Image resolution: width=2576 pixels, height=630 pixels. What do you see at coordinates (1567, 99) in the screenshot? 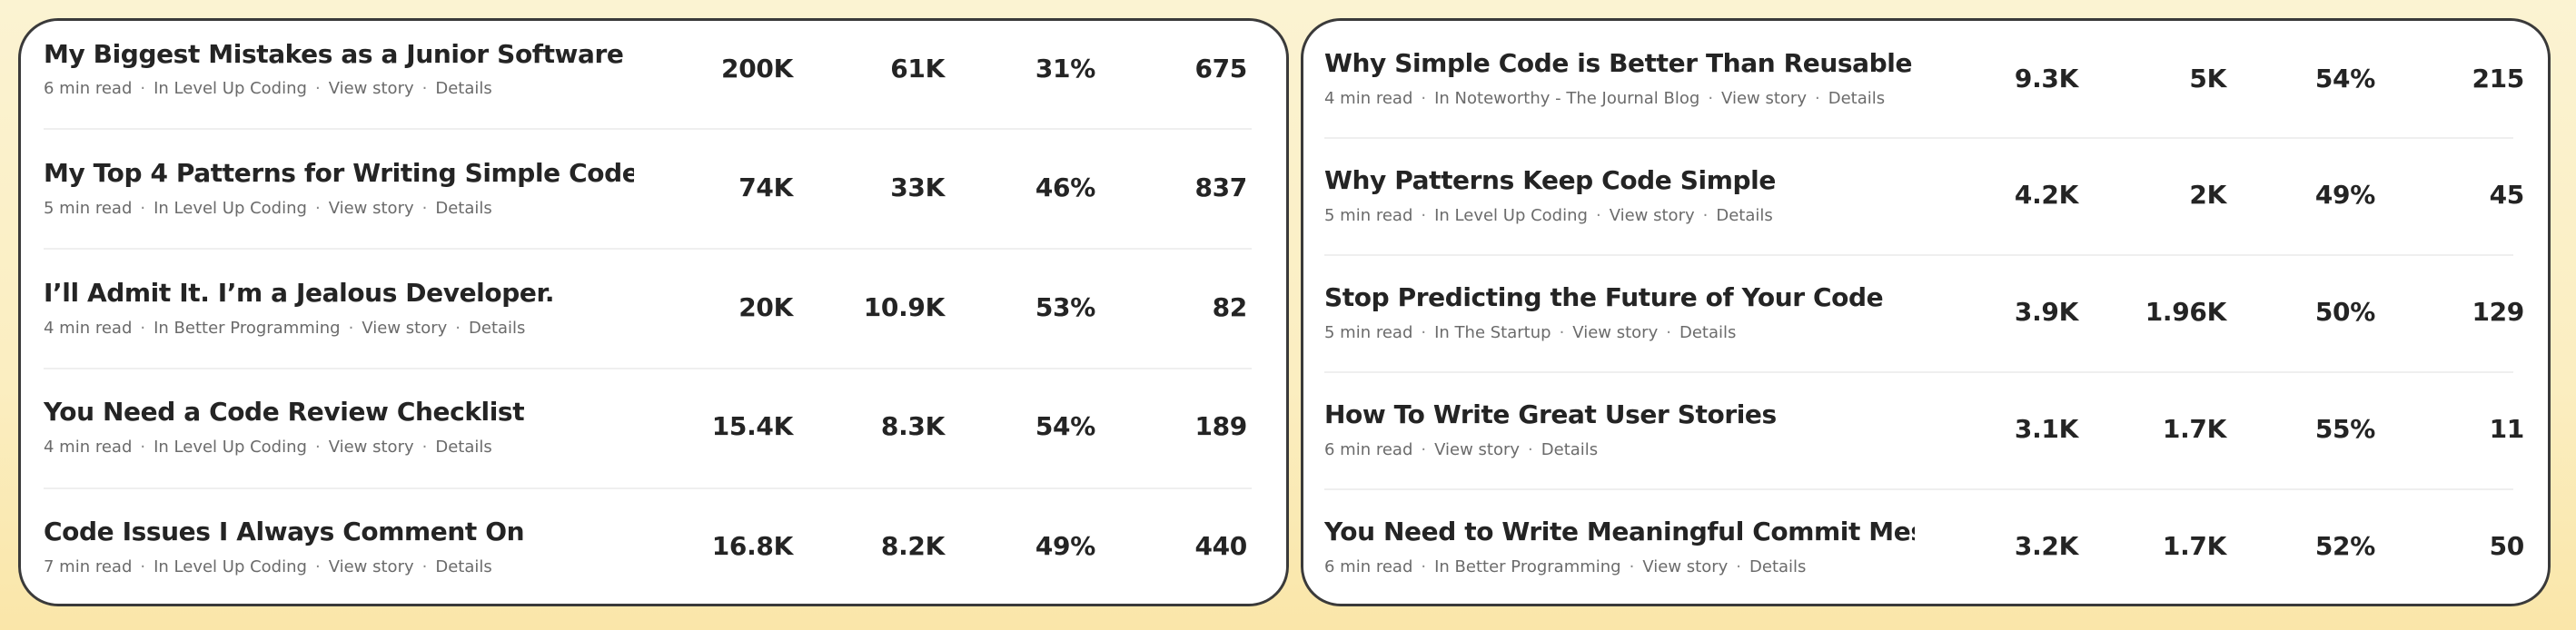
I see `publication-link: In Noteworthy - The Journal Blog` at bounding box center [1567, 99].